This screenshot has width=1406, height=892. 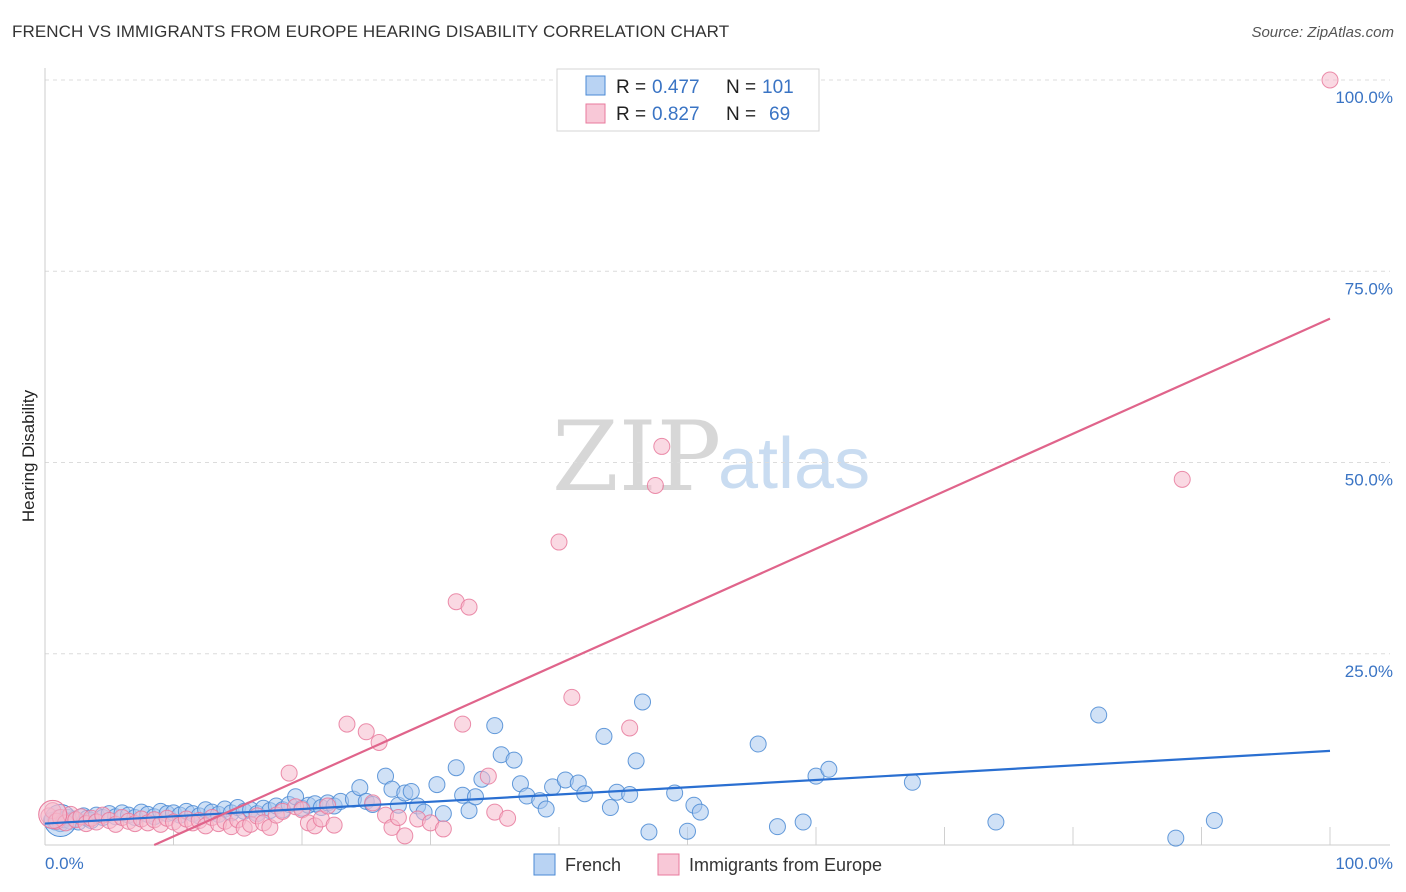 What do you see at coordinates (28, 455) in the screenshot?
I see `y-axis-label: Hearing Disability` at bounding box center [28, 455].